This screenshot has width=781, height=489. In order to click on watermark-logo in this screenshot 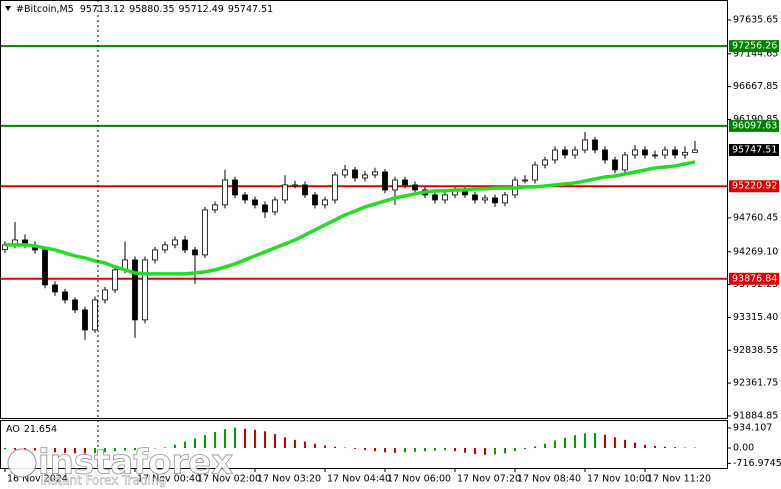, I will do `click(22, 463)`.